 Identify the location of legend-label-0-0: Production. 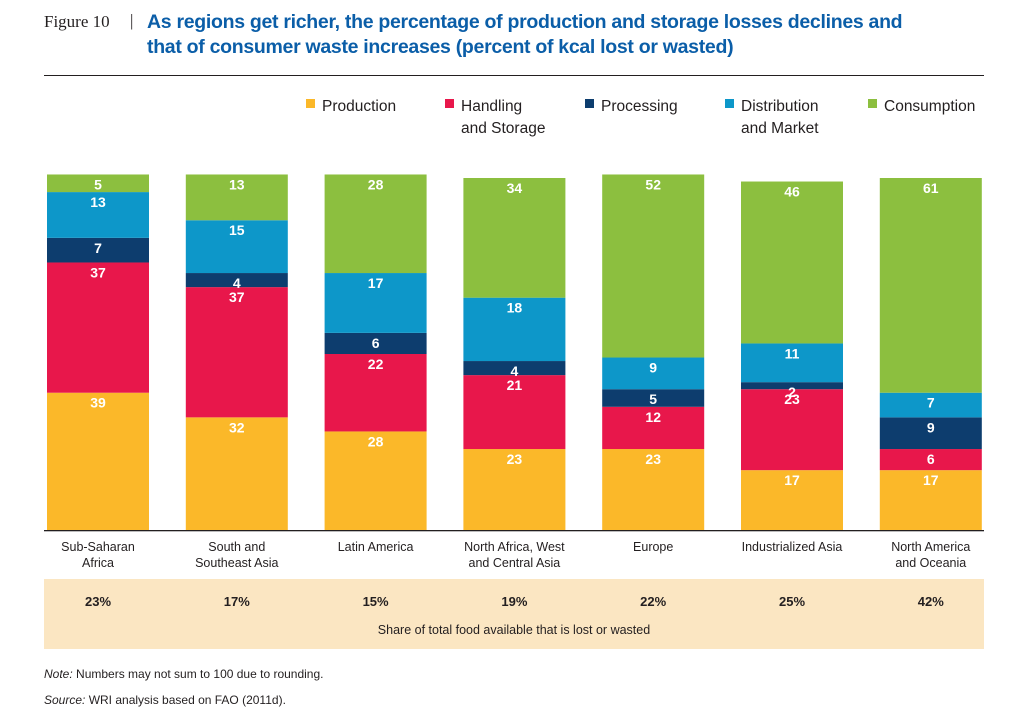
(359, 106).